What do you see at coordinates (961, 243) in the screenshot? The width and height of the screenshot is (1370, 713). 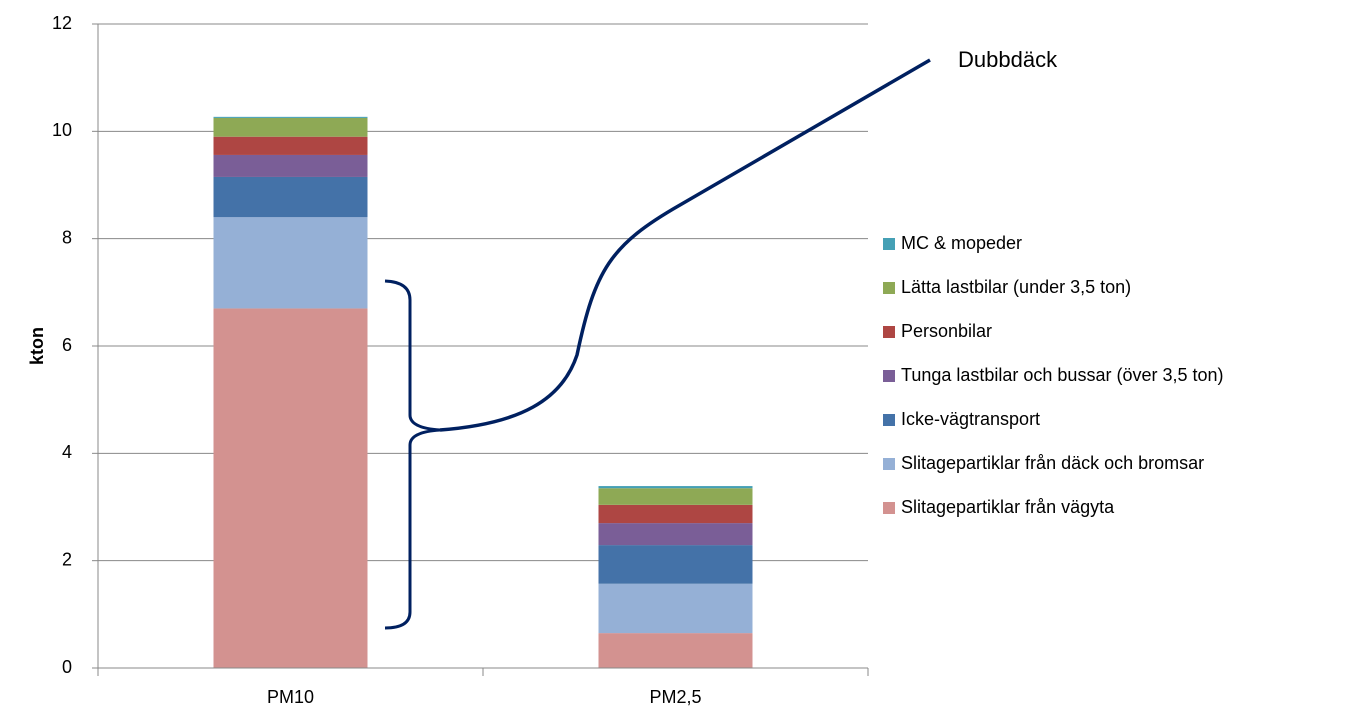 I see `legend-label: MC & mopeder` at bounding box center [961, 243].